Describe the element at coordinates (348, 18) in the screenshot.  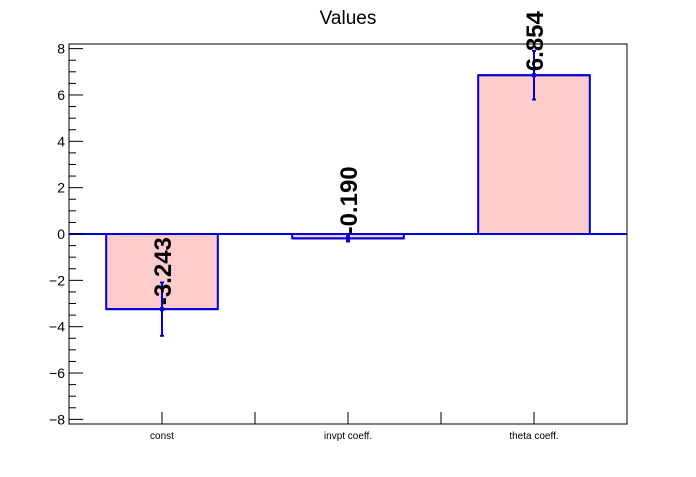
I see `chart-title: Values` at that location.